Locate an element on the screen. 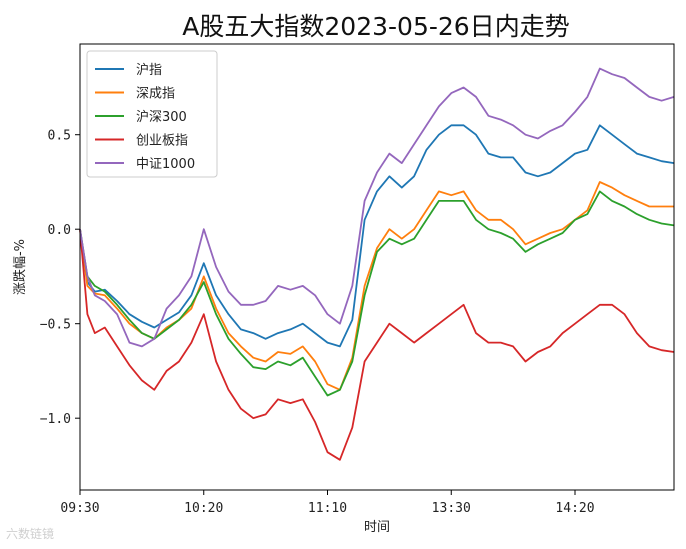 This screenshot has width=686, height=549. legend-label-0: 沪指 is located at coordinates (149, 70).